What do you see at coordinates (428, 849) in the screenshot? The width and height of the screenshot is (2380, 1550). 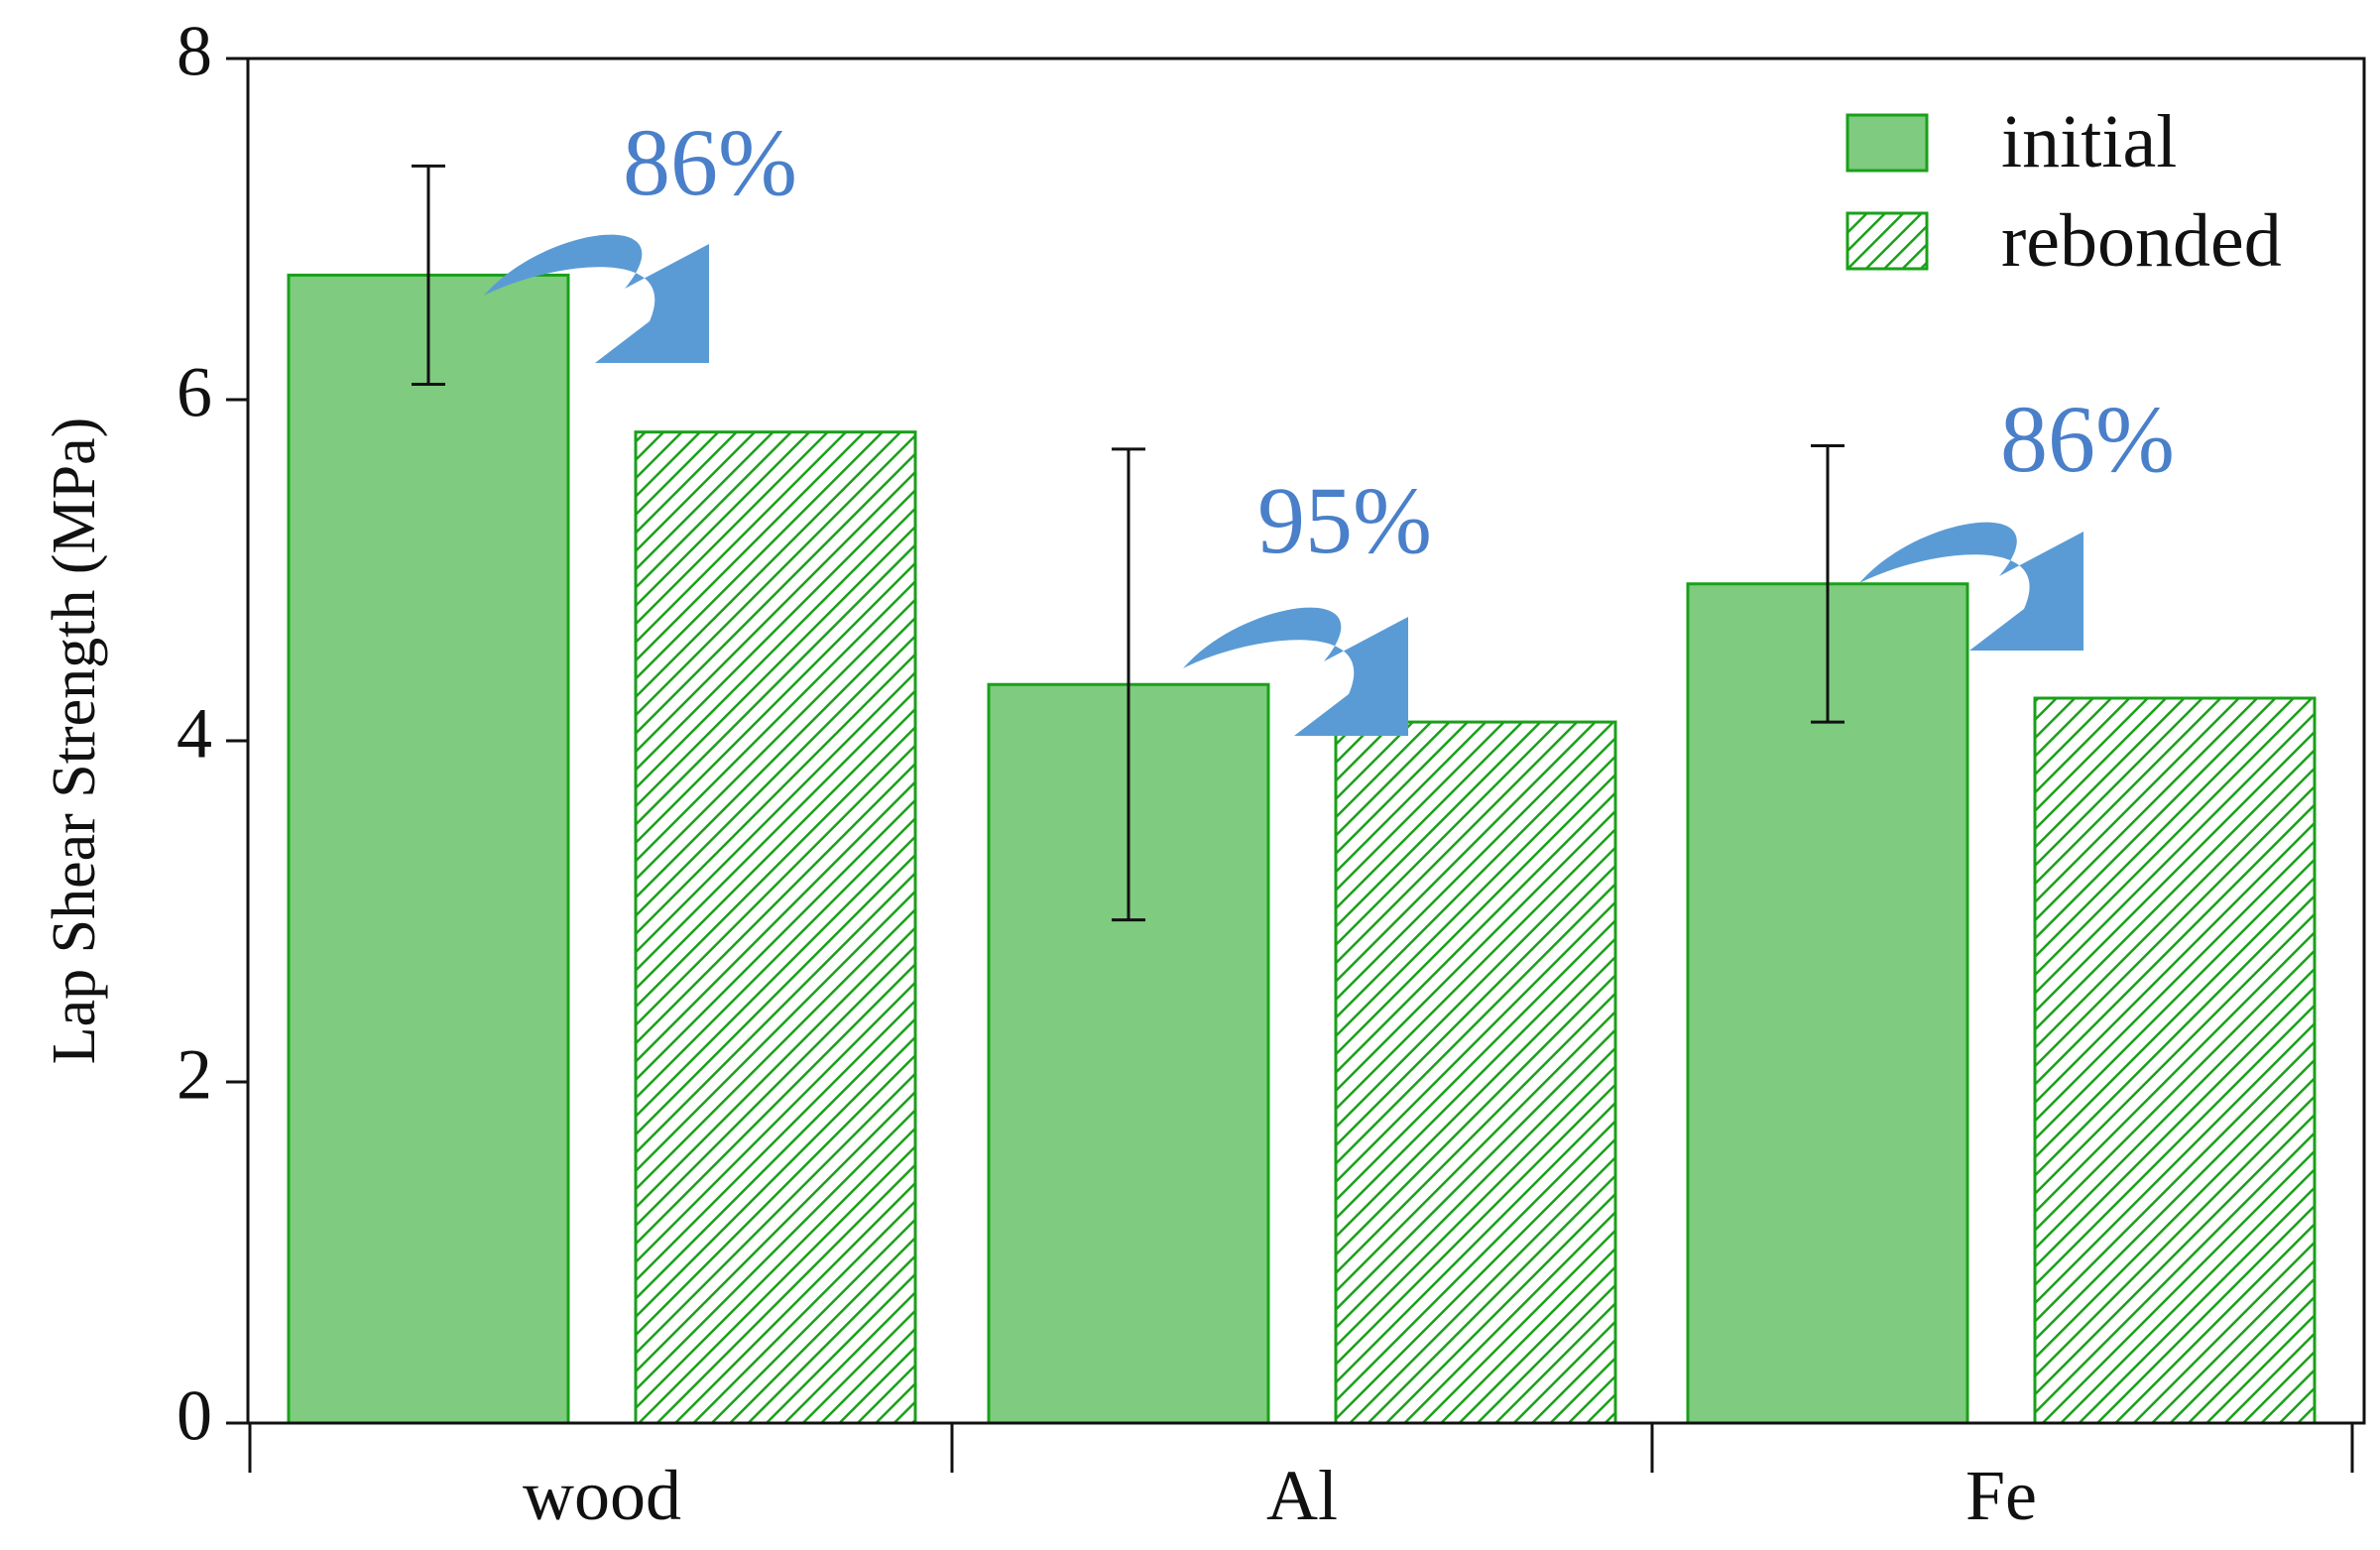 I see `bar-initial-wood` at bounding box center [428, 849].